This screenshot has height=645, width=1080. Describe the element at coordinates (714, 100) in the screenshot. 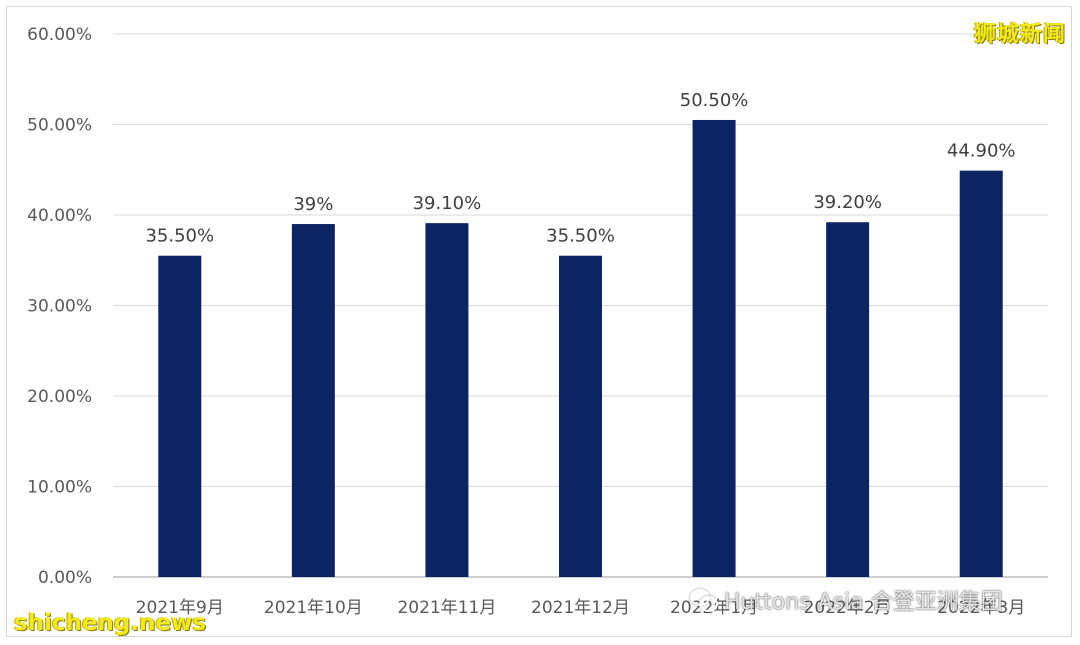

I see `data-label: 50.50%` at that location.